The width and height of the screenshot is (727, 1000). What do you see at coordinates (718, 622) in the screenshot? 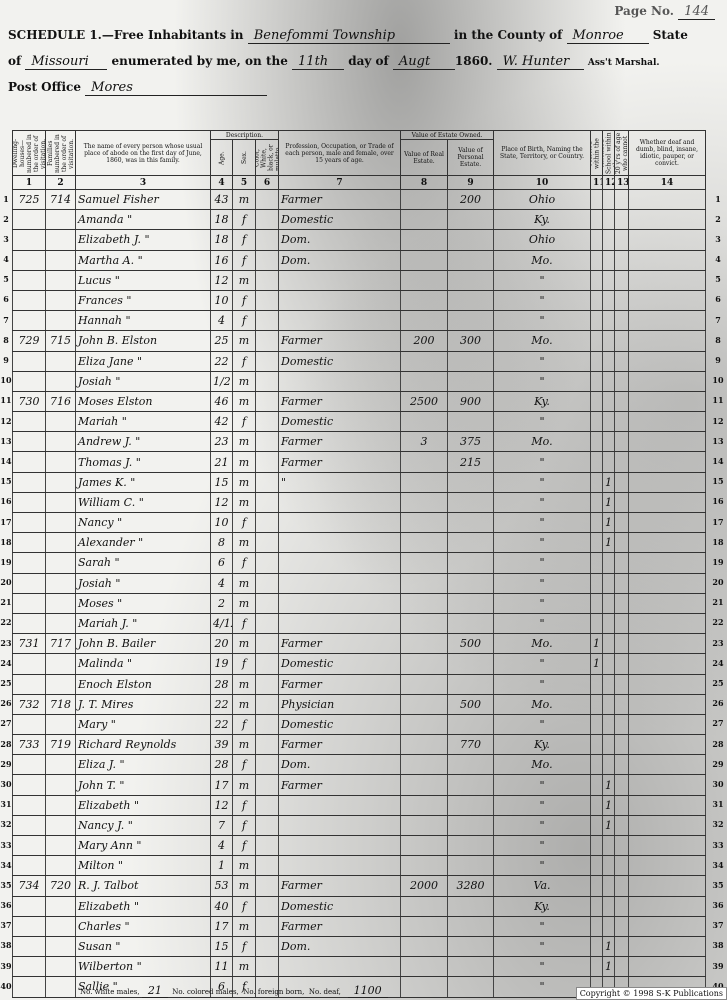
I see `line-number: 22` at bounding box center [718, 622].